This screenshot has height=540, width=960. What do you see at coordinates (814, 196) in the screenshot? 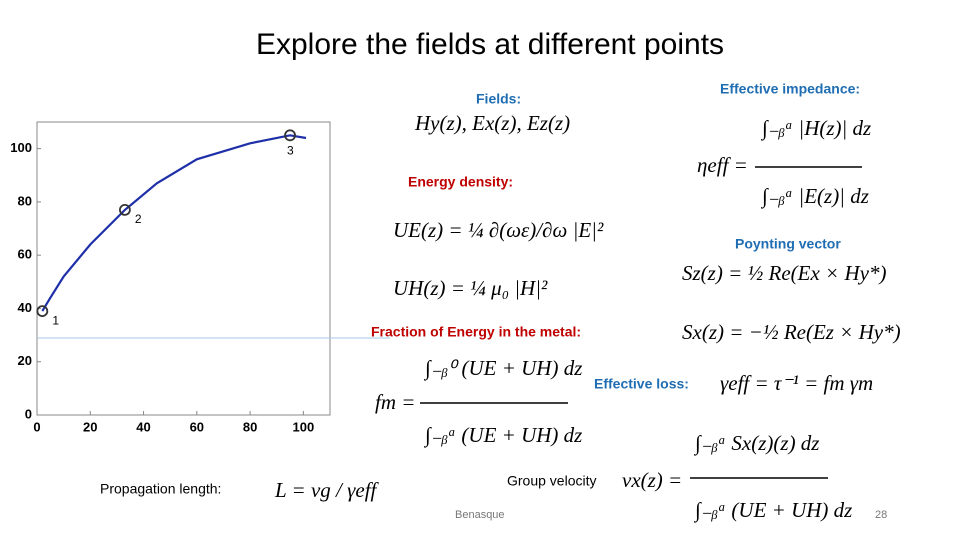
I see `equation: ∫₋ᵦᵃ |E(z)| dz` at bounding box center [814, 196].